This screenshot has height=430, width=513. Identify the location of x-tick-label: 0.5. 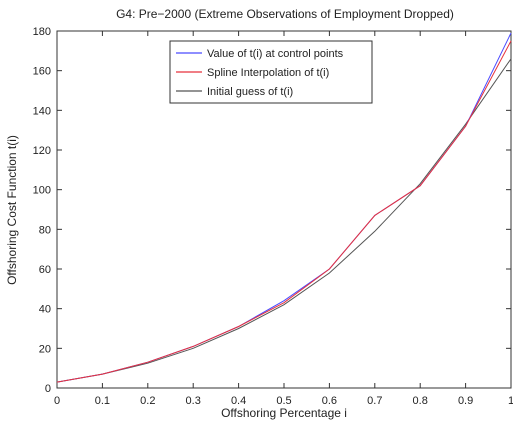
(283, 401).